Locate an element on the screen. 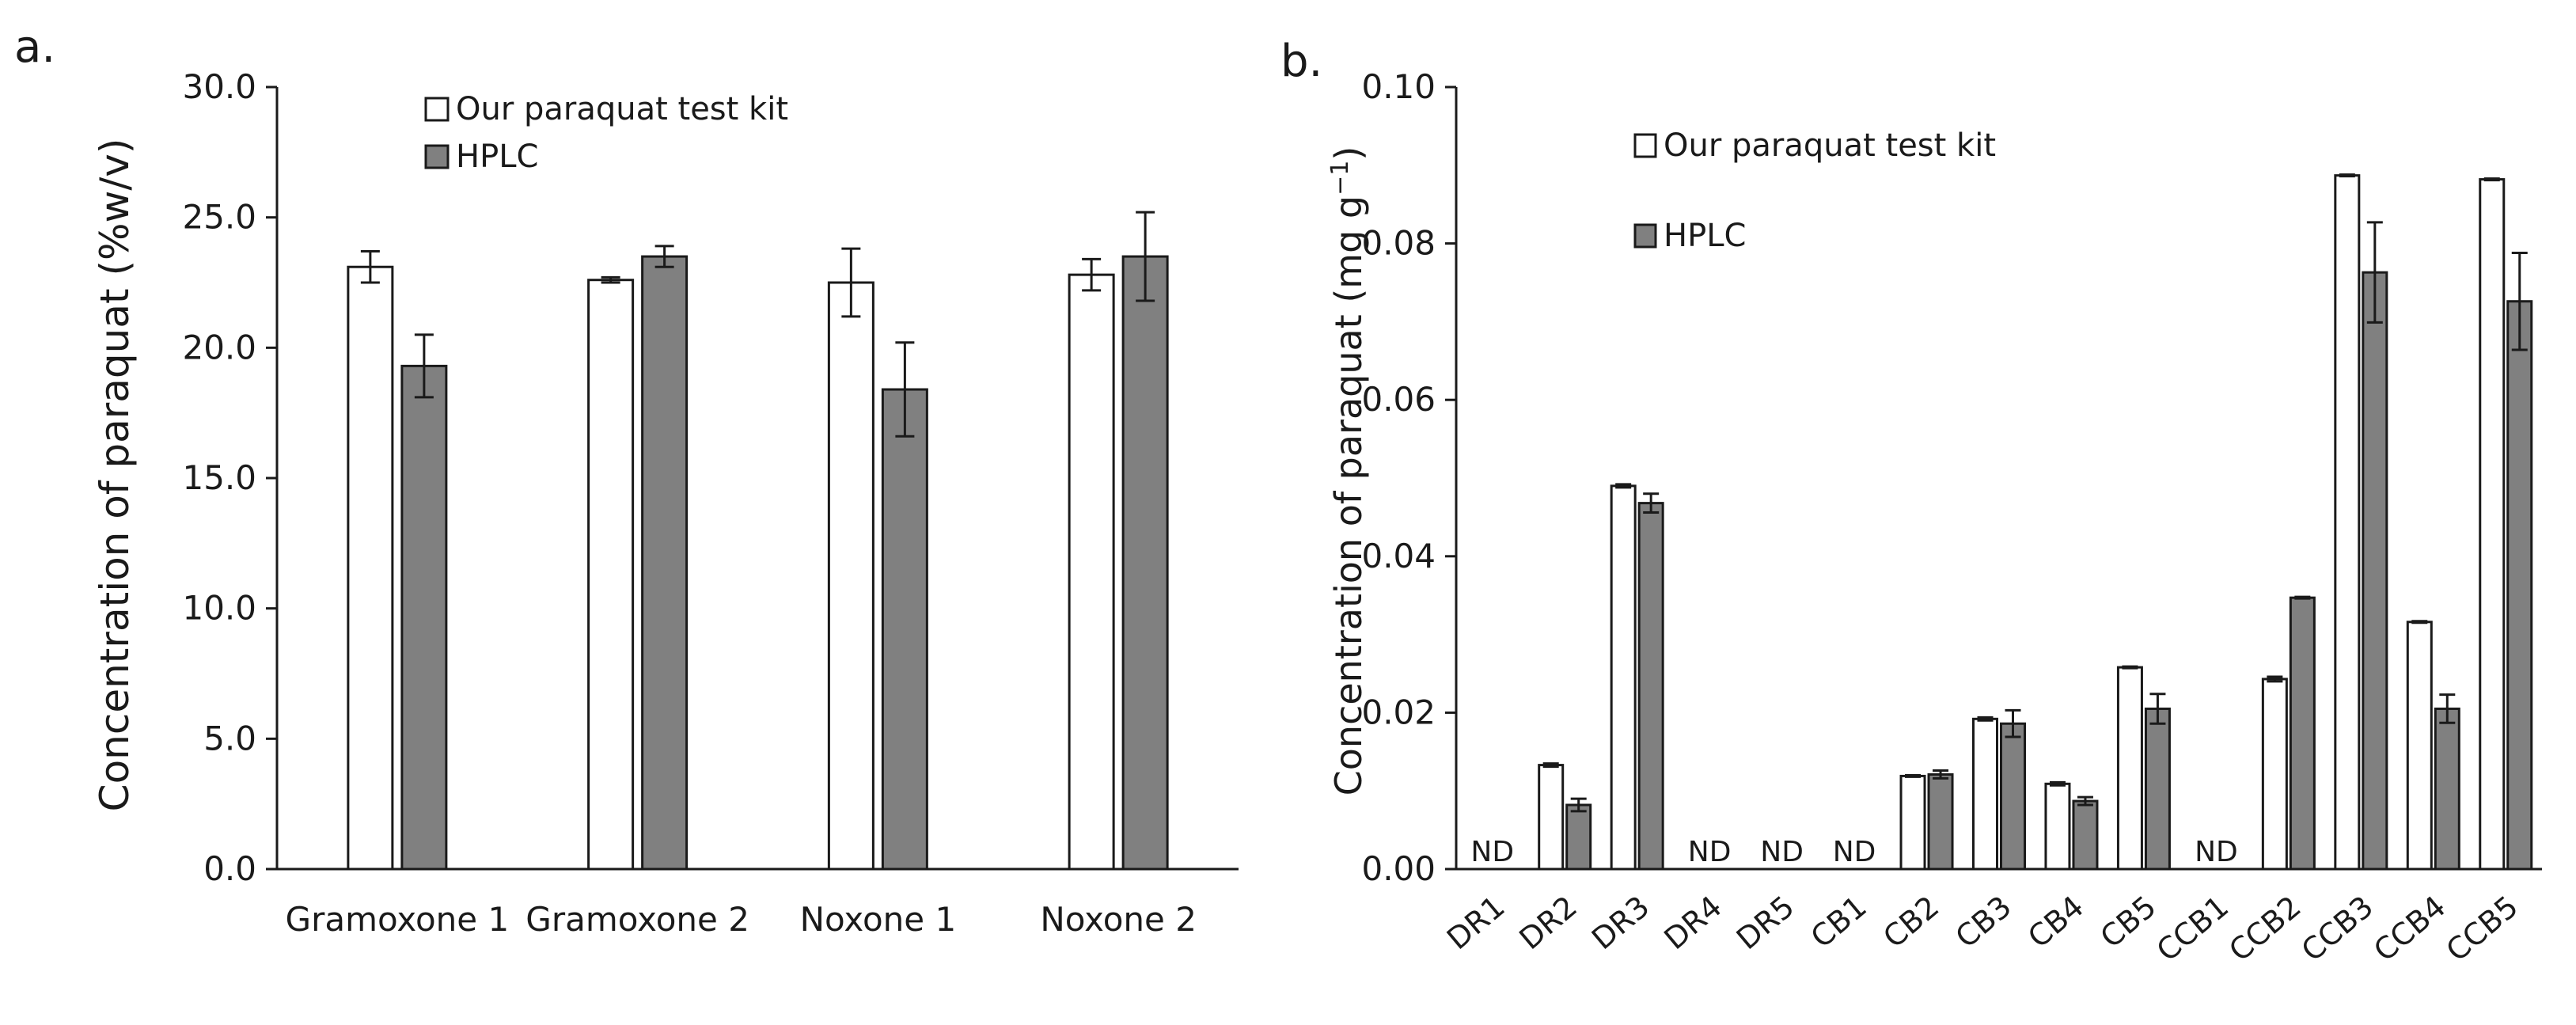 The image size is (2576, 1025). error-bar-hplc-cb2 is located at coordinates (1941, 774).